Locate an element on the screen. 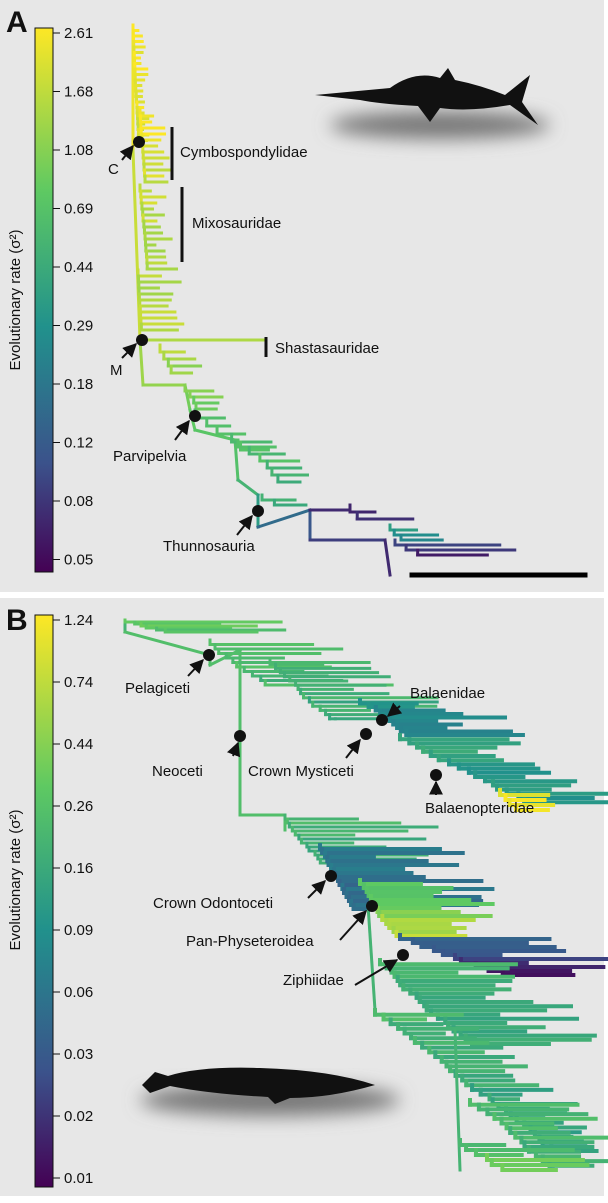 The width and height of the screenshot is (608, 1203). tick-label: 0.18 is located at coordinates (78, 384).